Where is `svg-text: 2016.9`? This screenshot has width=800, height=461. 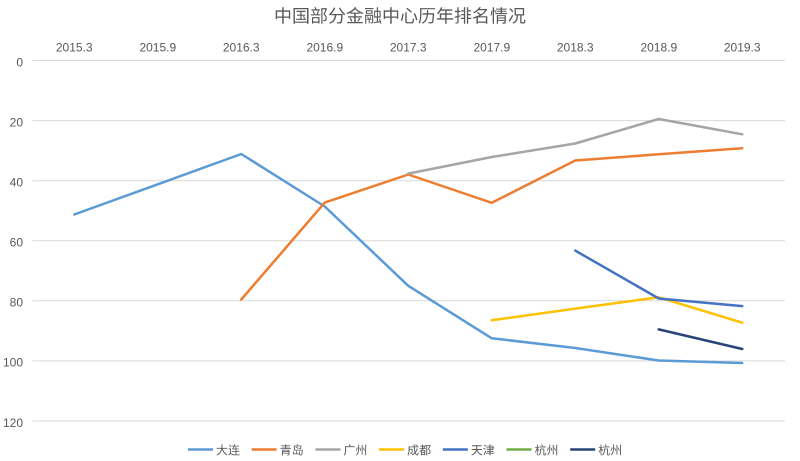
svg-text: 2016.9 is located at coordinates (324, 48).